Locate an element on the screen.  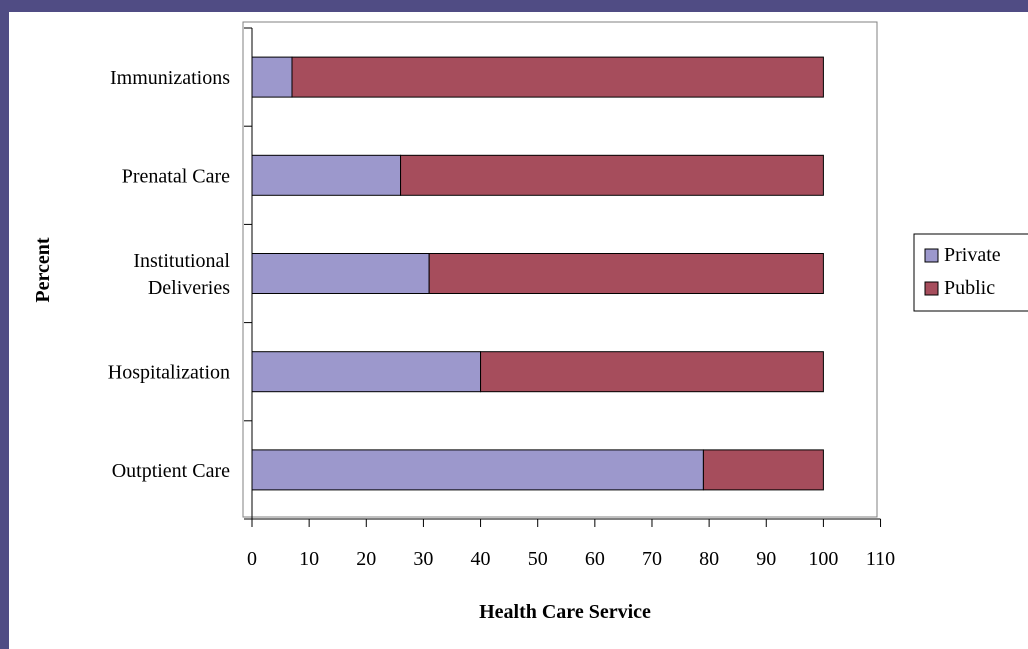
x-tick-label: 60 is located at coordinates (595, 559).